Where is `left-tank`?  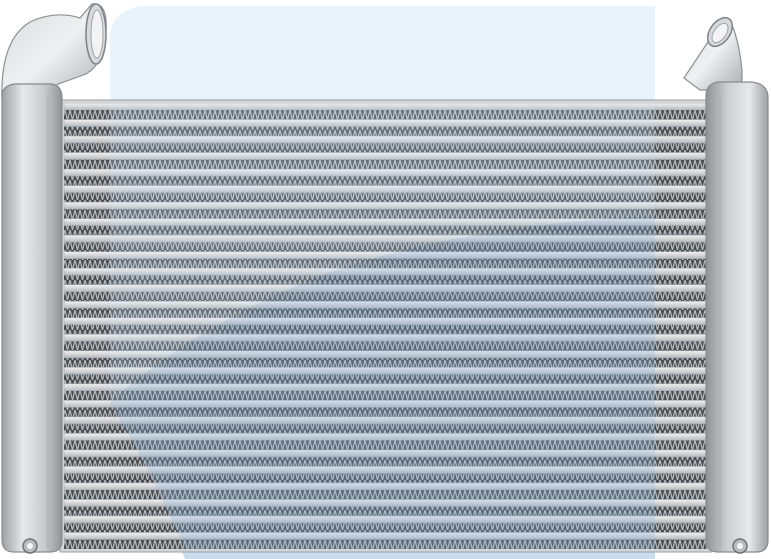 left-tank is located at coordinates (54, 278).